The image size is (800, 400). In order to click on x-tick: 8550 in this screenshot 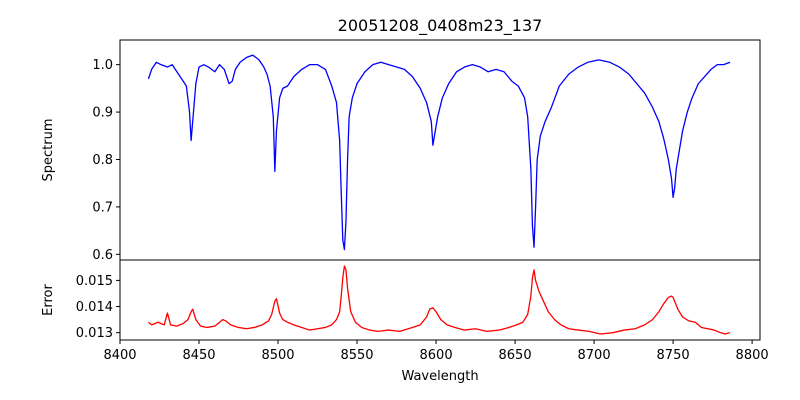, I will do `click(357, 351)`.